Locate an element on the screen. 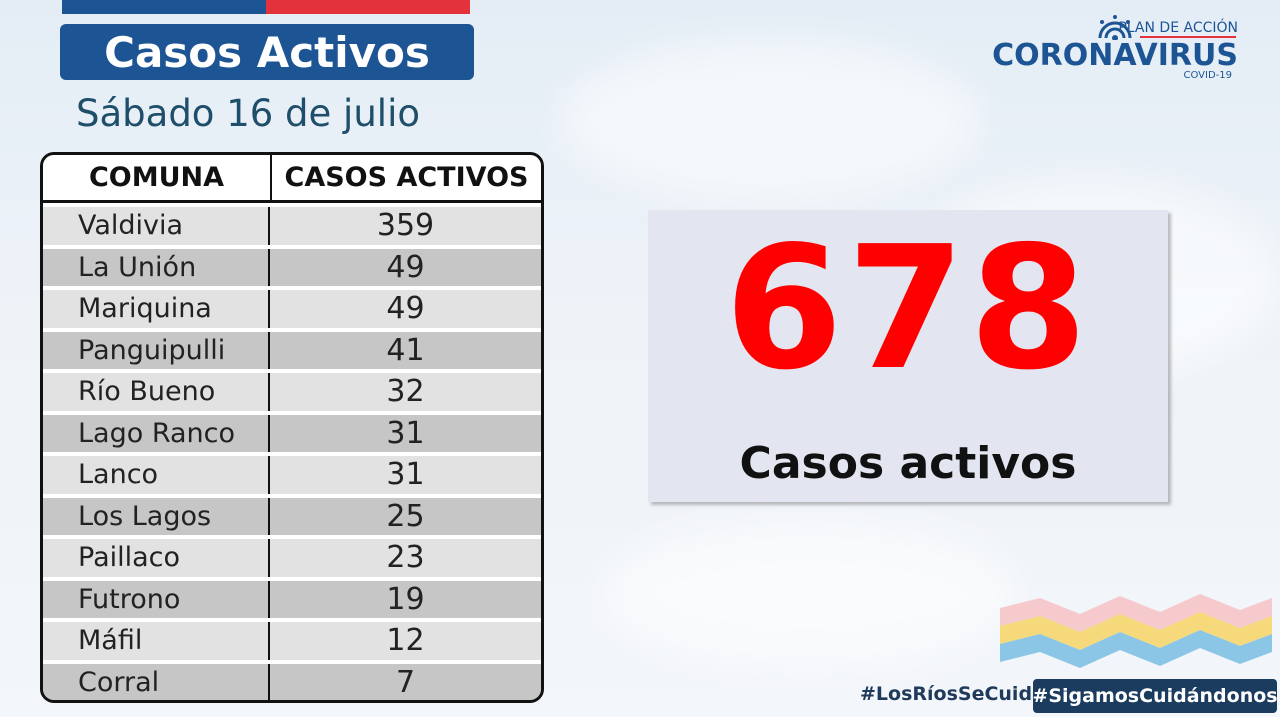 The image size is (1280, 717). comuna-cell: Panguipulli is located at coordinates (156, 350).